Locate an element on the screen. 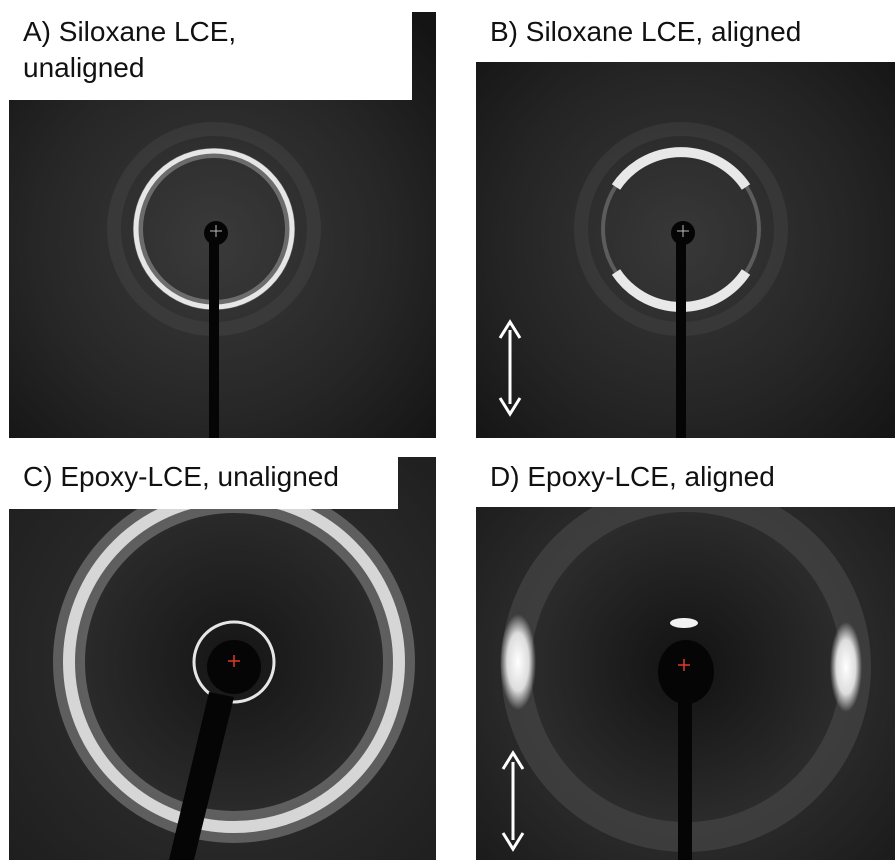  panel-b-label: B) Siloxane LCE, aligned is located at coordinates (685, 37).